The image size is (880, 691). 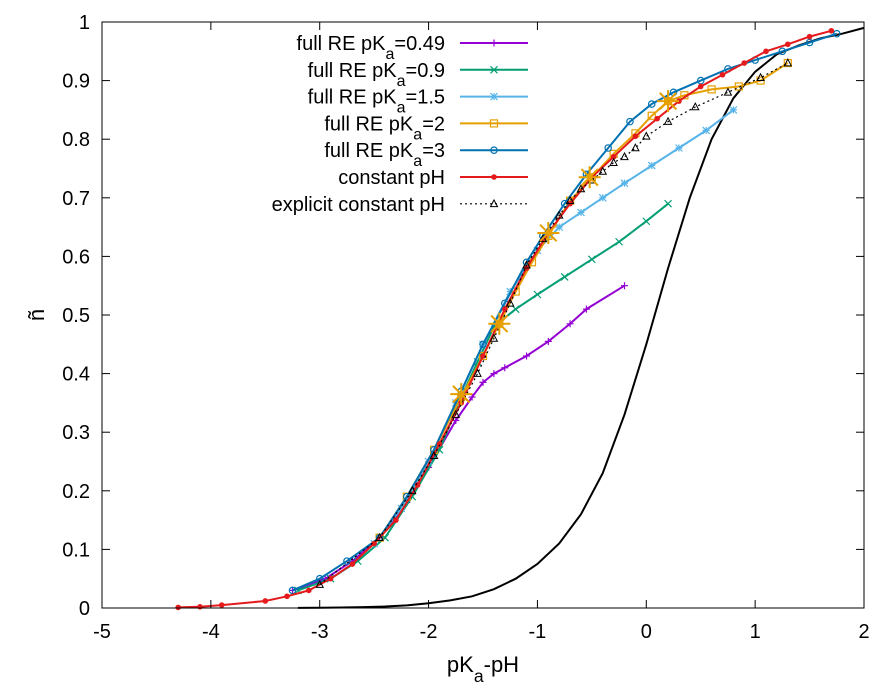 What do you see at coordinates (755, 632) in the screenshot?
I see `x-tick-label: 1` at bounding box center [755, 632].